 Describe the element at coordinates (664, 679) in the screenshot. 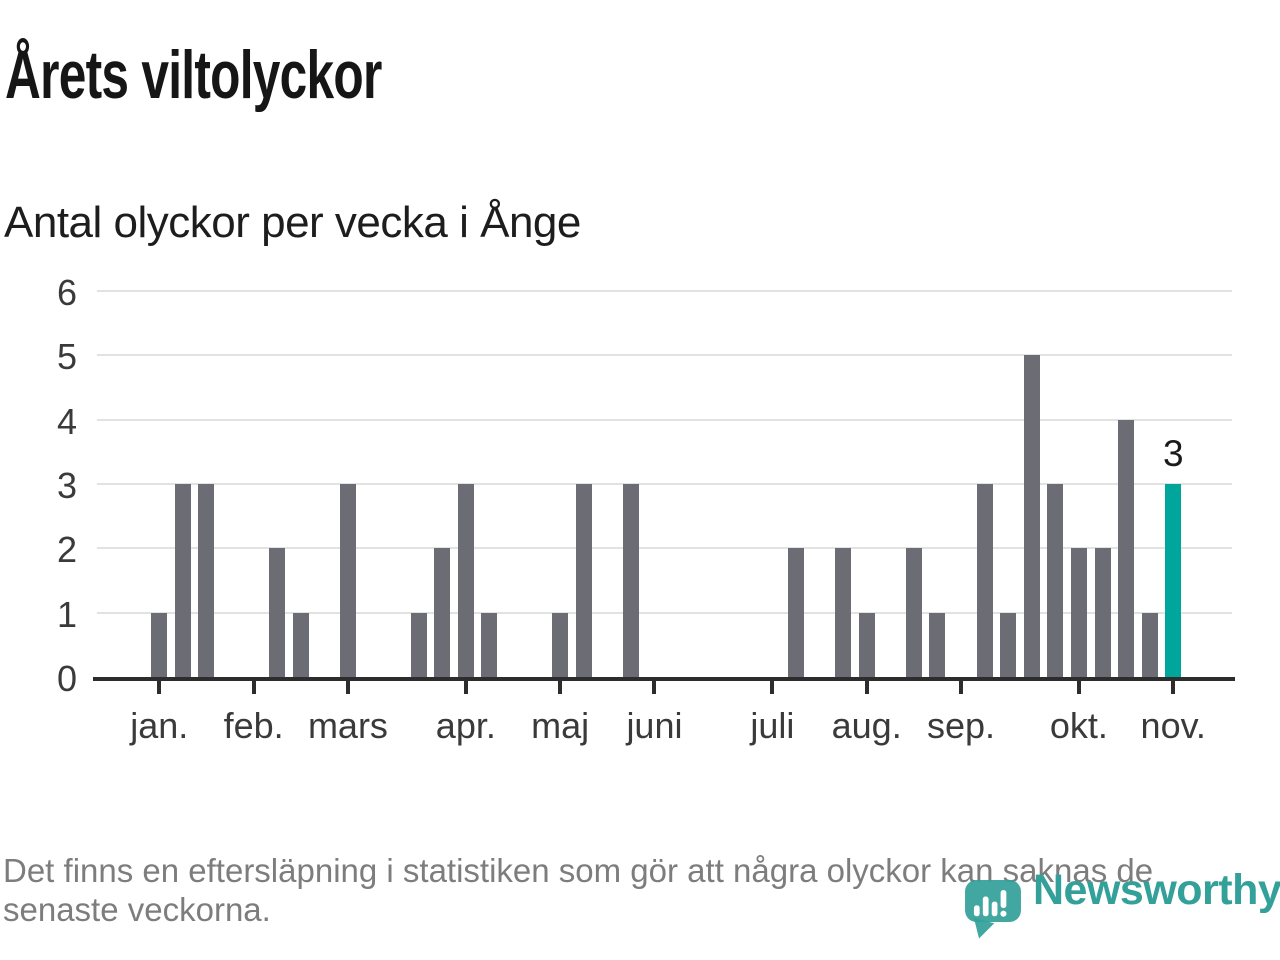

I see `x-axis` at that location.